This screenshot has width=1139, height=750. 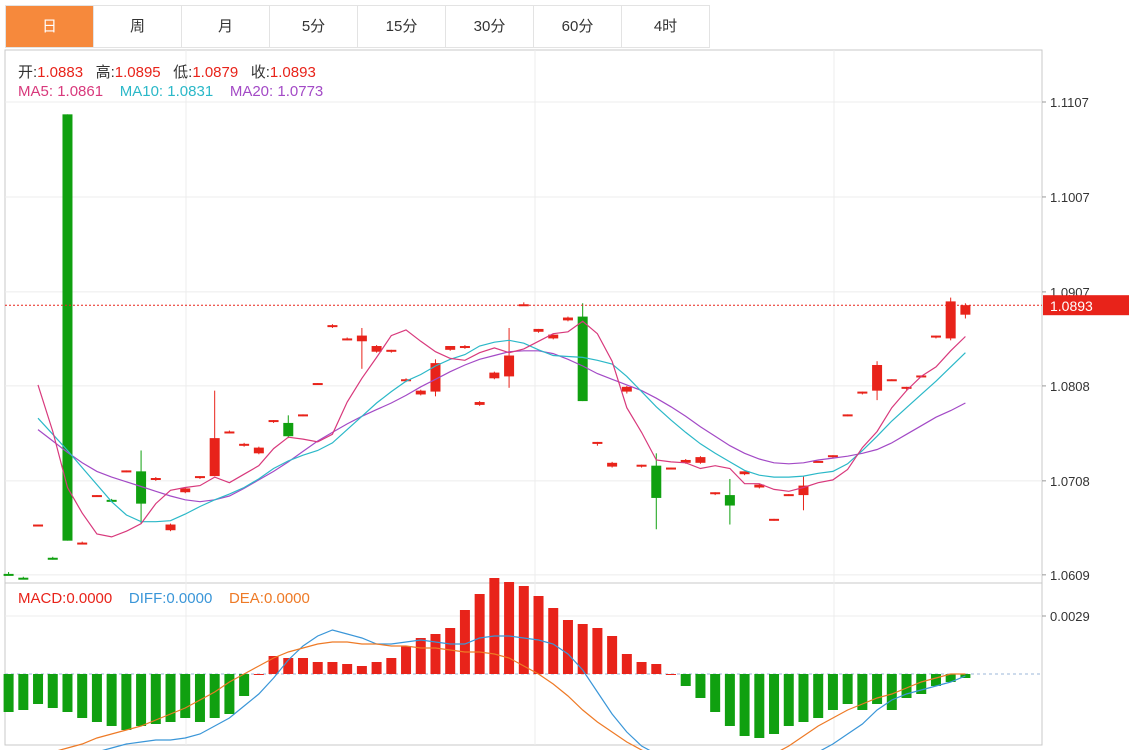 I want to click on tab-2: 月, so click(x=226, y=26).